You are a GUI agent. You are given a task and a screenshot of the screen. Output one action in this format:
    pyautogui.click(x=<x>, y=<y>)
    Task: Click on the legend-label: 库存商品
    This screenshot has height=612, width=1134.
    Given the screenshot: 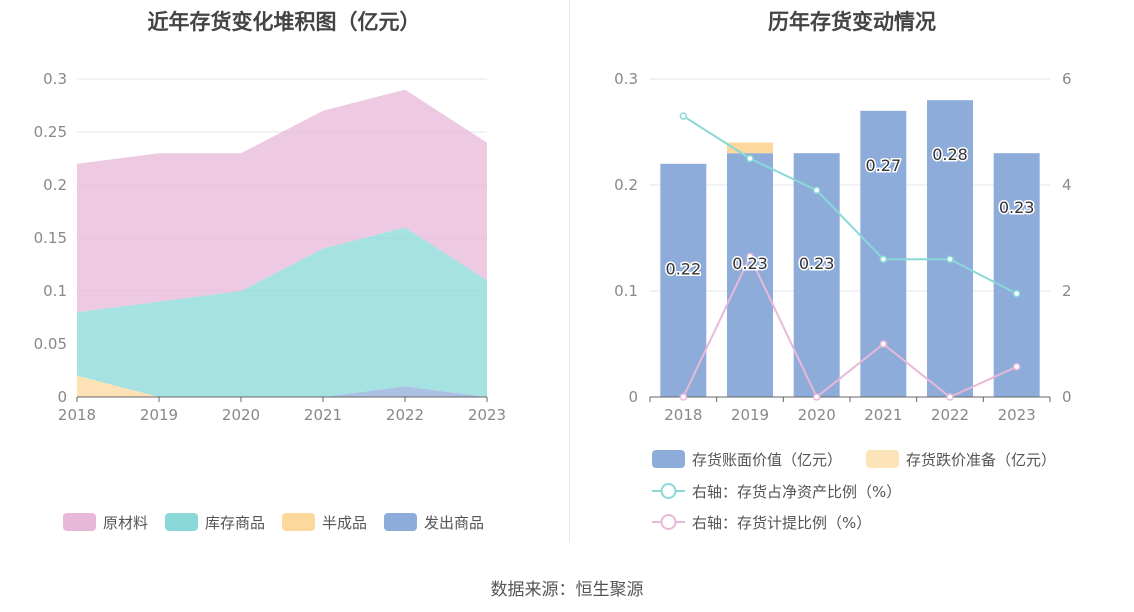 What is the action you would take?
    pyautogui.click(x=235, y=523)
    